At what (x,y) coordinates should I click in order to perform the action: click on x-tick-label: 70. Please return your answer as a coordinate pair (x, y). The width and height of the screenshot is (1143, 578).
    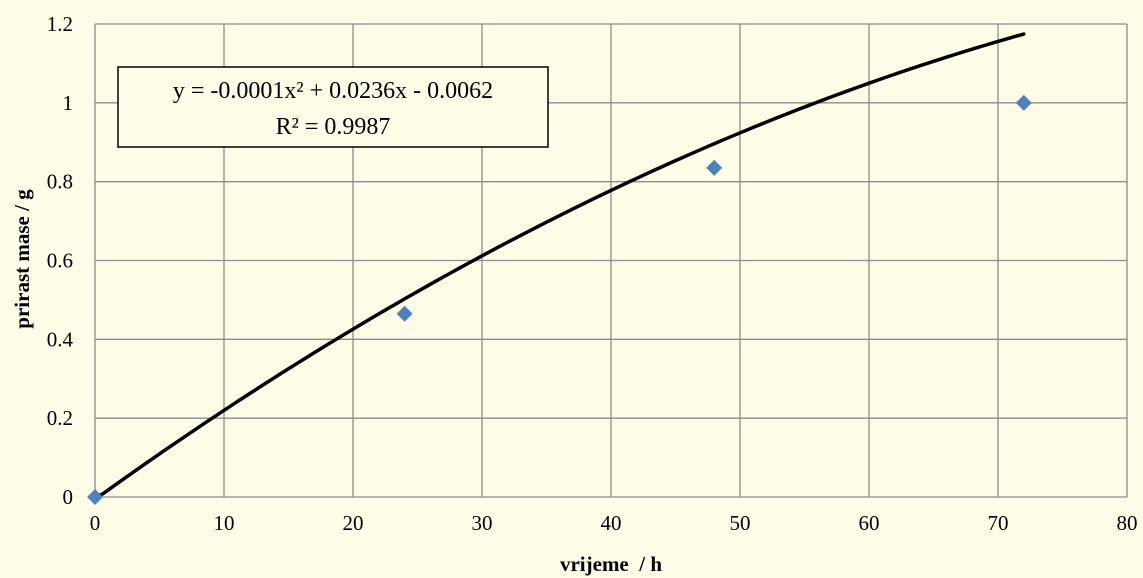
    Looking at the image, I should click on (998, 523).